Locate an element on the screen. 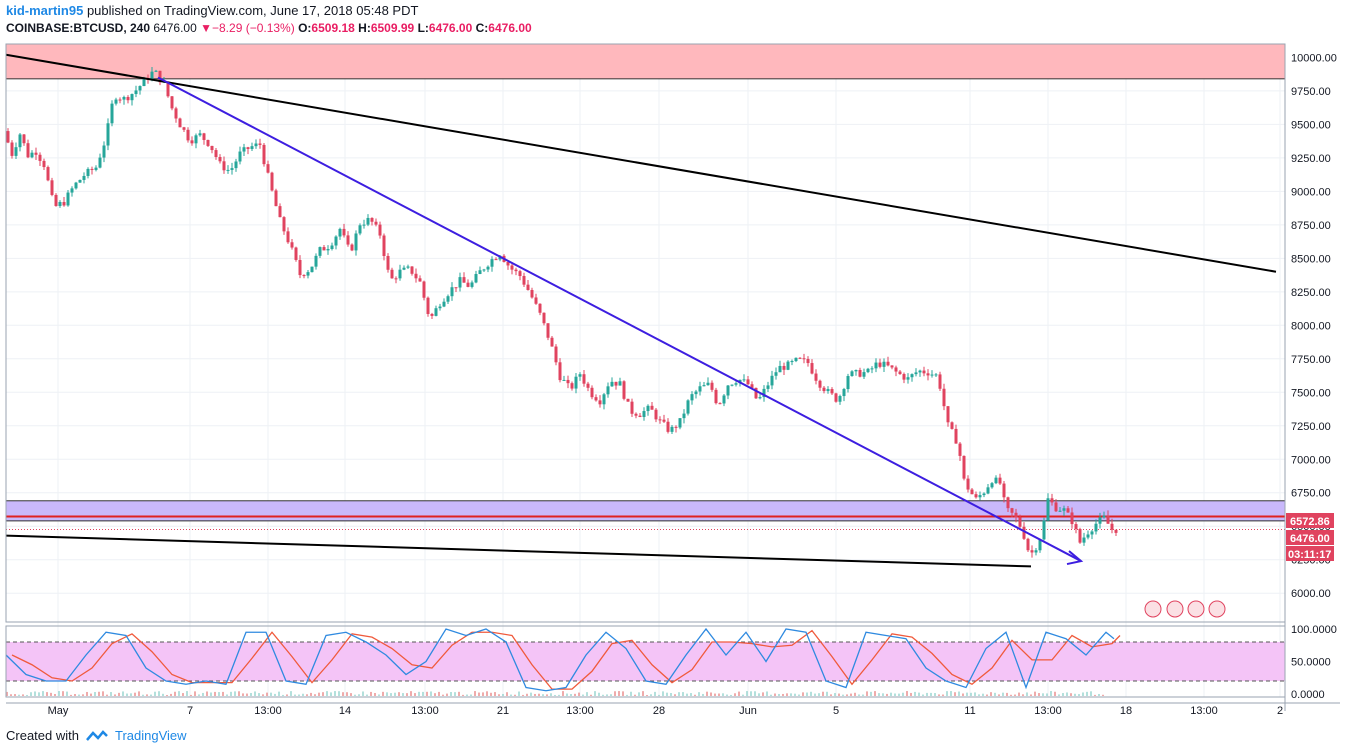 The width and height of the screenshot is (1347, 752). time-tick-label: 21 is located at coordinates (503, 711).